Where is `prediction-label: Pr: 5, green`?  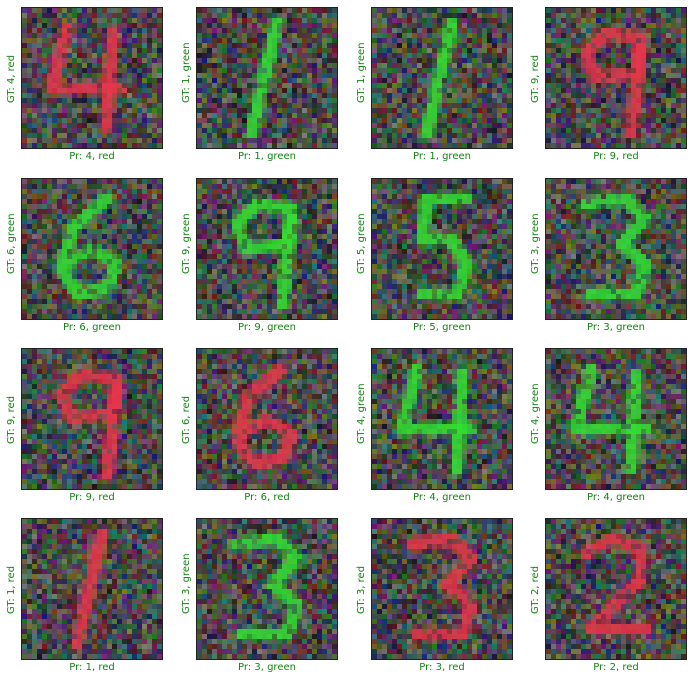
prediction-label: Pr: 5, green is located at coordinates (442, 327).